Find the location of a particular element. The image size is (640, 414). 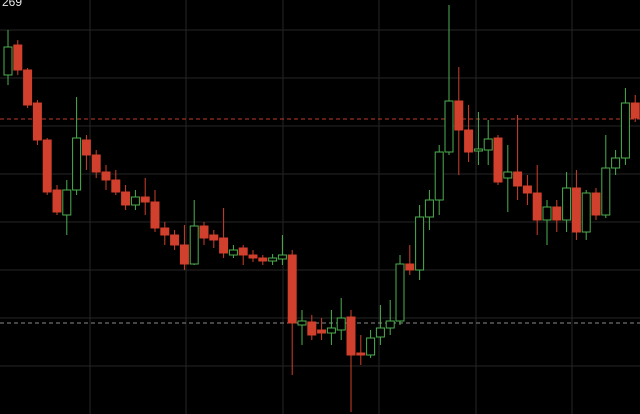

price-label: 269 is located at coordinates (12, 4).